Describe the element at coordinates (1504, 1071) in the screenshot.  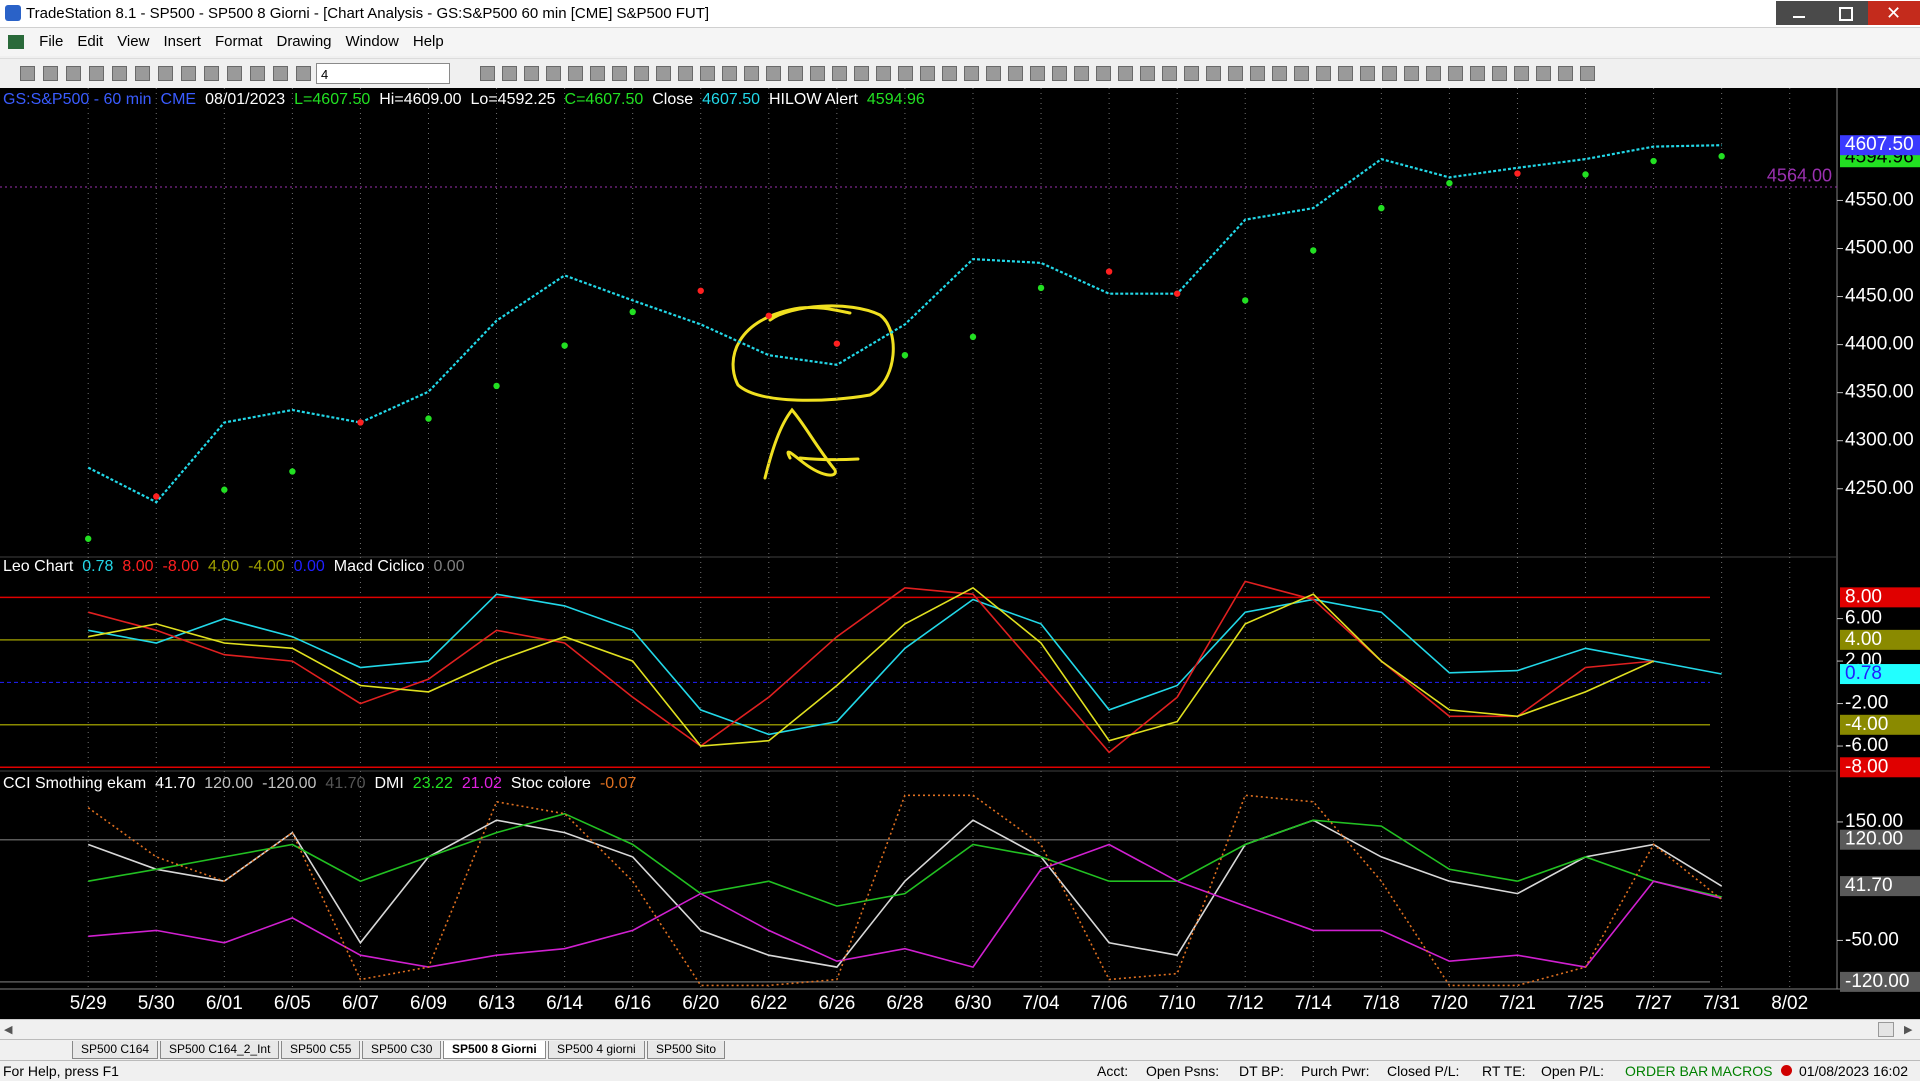
I see `status-field: RT TE:` at that location.